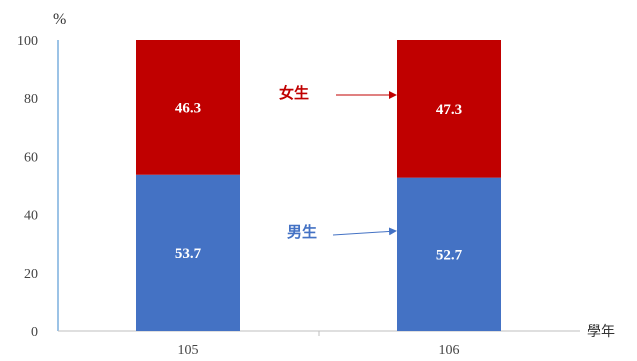 The height and width of the screenshot is (361, 637). Describe the element at coordinates (34, 332) in the screenshot. I see `y-tick-label-0: 0` at that location.